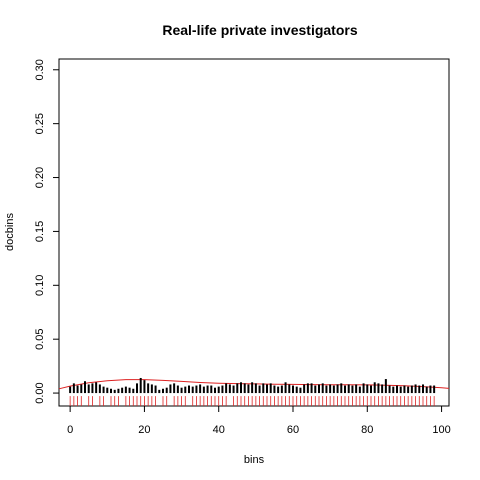 This screenshot has width=480, height=480. I want to click on chart-title: Real-life private investigators, so click(260, 30).